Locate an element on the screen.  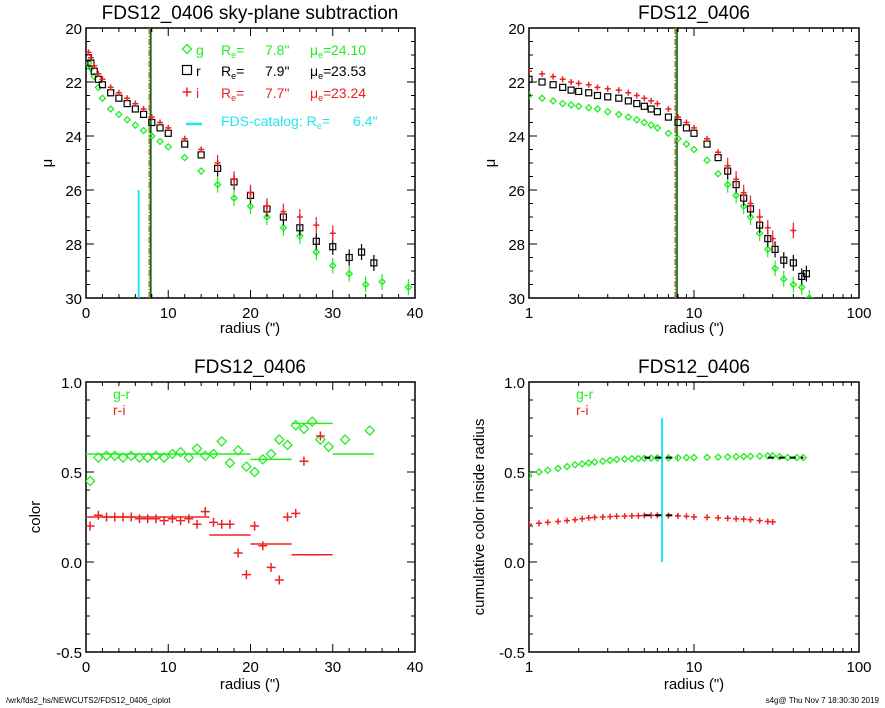
legend-r-i: r-i is located at coordinates (582, 410).